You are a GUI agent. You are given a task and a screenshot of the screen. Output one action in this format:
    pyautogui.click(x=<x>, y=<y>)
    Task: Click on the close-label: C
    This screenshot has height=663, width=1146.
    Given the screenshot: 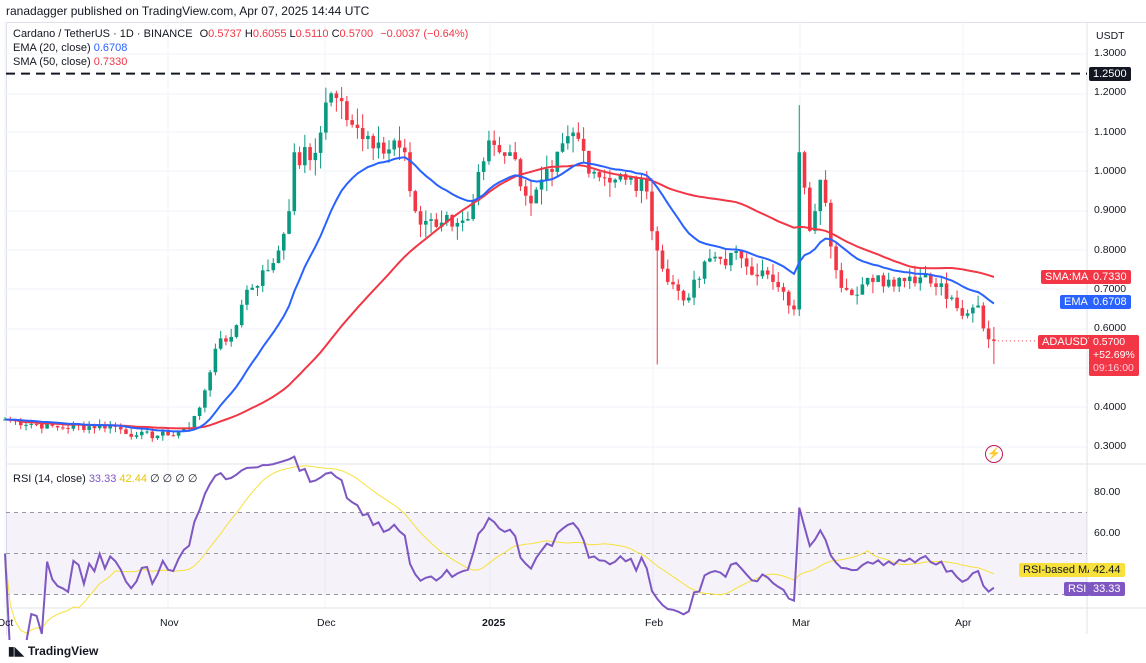 What is the action you would take?
    pyautogui.click(x=335, y=34)
    